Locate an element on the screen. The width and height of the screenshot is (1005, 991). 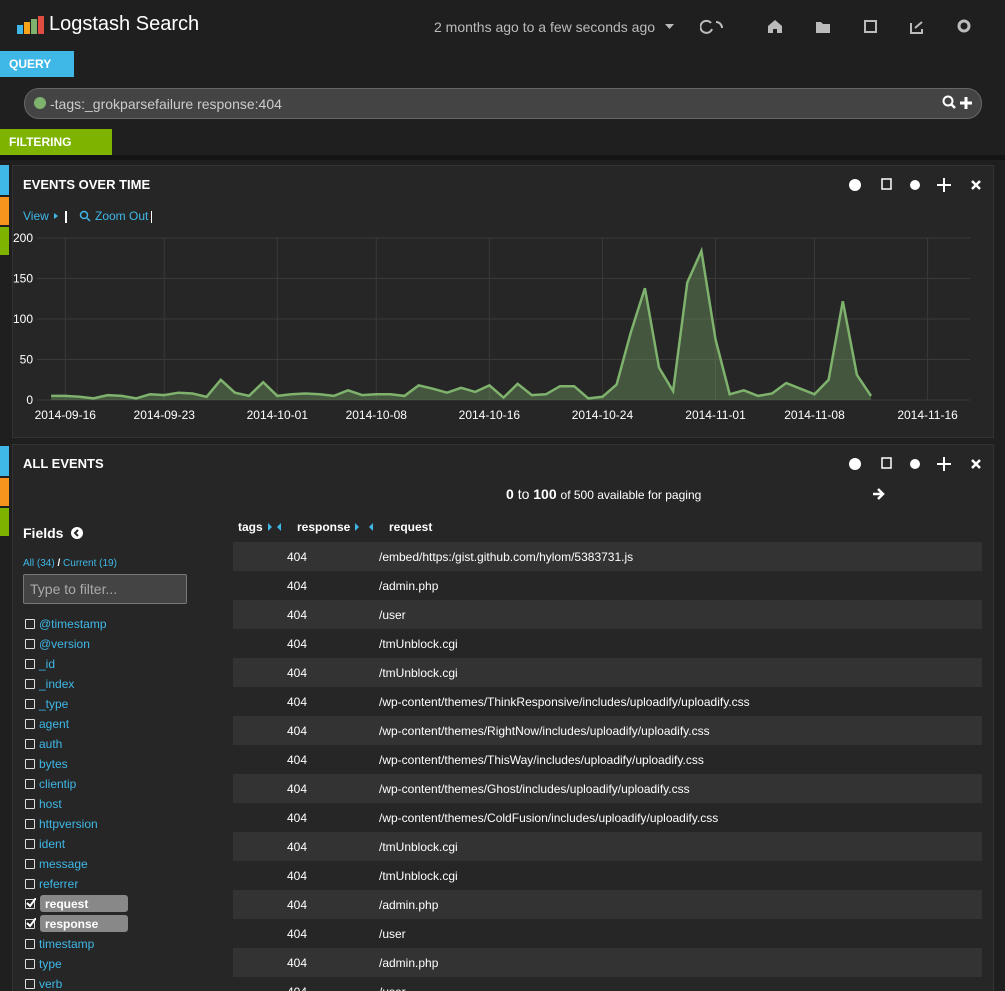
x-tick-label: 2014-09-23 is located at coordinates (165, 415).